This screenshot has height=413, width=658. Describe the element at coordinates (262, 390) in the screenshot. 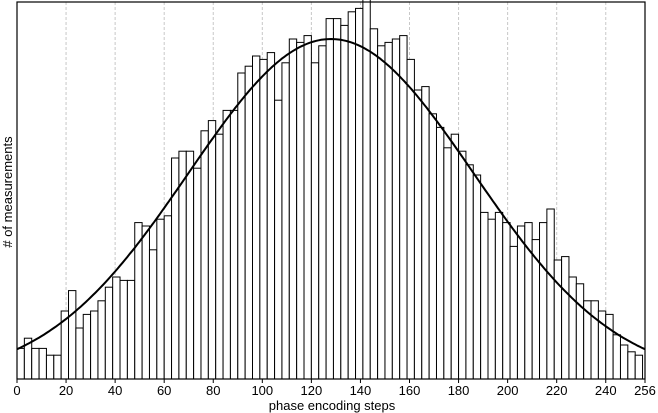

I see `x-tick-label: 100` at that location.